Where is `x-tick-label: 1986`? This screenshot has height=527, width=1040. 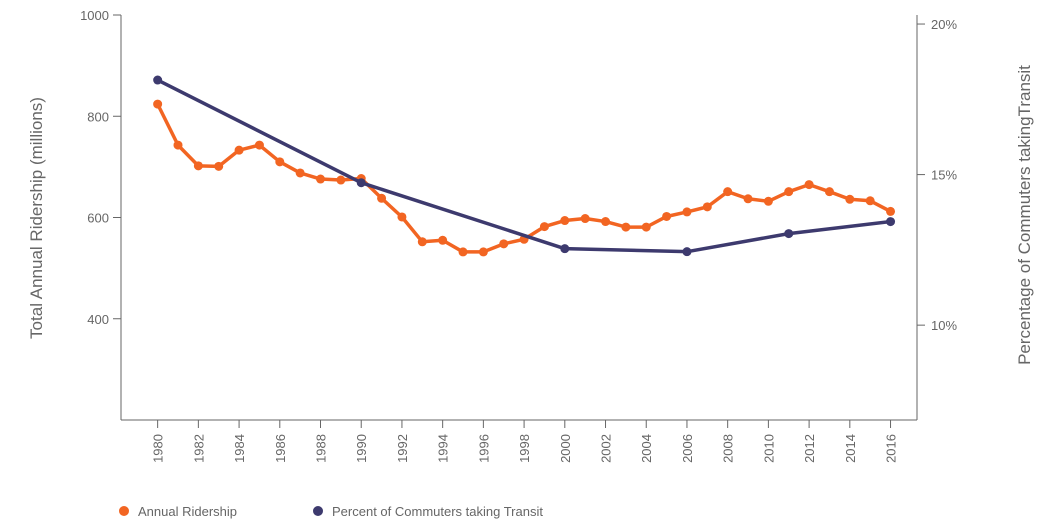 x-tick-label: 1986 is located at coordinates (280, 448).